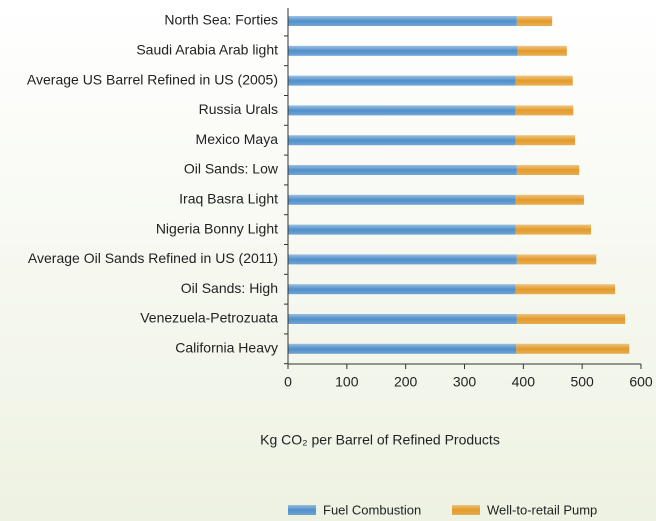 This screenshot has height=521, width=656. What do you see at coordinates (217, 228) in the screenshot?
I see `y-tick-label: Nigeria Bonny Light` at bounding box center [217, 228].